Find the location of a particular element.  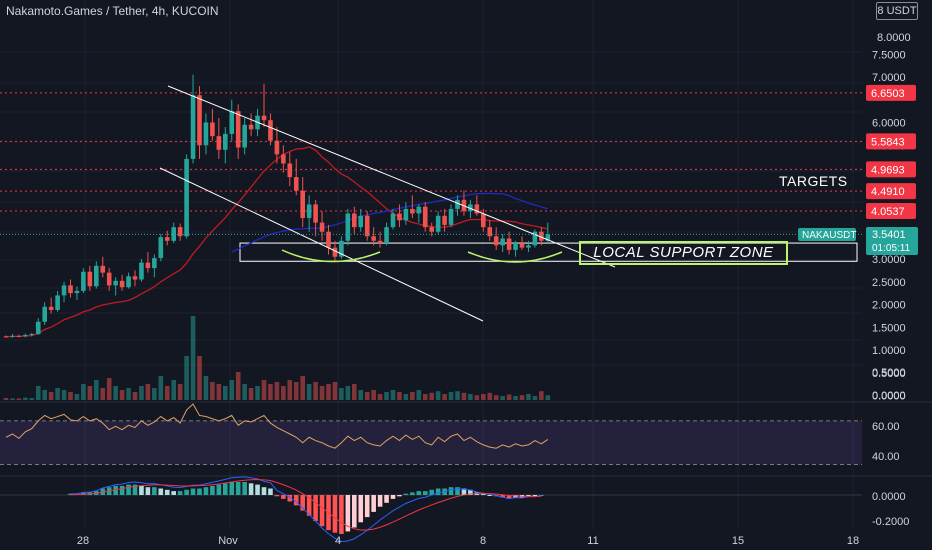

rsi-band is located at coordinates (431, 442).